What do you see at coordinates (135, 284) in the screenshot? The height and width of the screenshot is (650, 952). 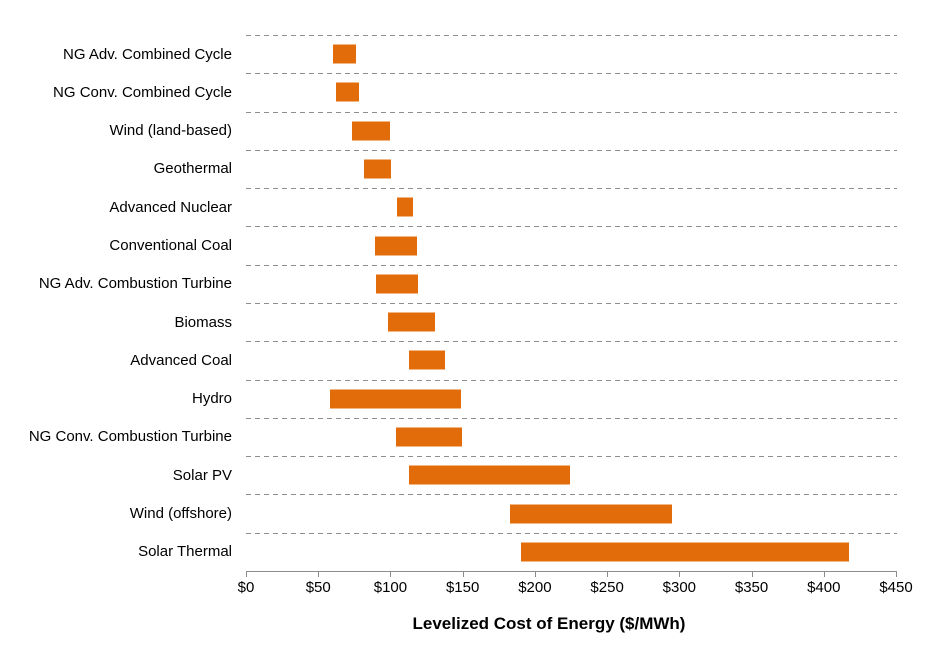 I see `category-label: NG Adv. Combustion Turbine` at bounding box center [135, 284].